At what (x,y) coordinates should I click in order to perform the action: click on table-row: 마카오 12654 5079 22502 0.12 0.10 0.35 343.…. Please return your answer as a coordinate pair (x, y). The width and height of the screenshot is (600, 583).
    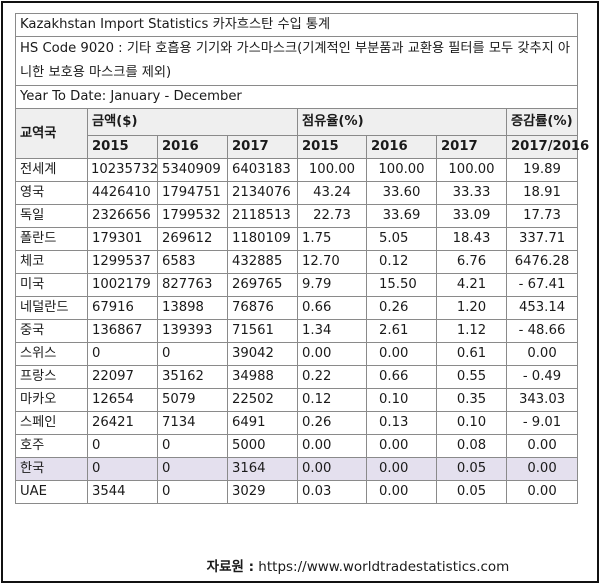
    Looking at the image, I should click on (297, 400).